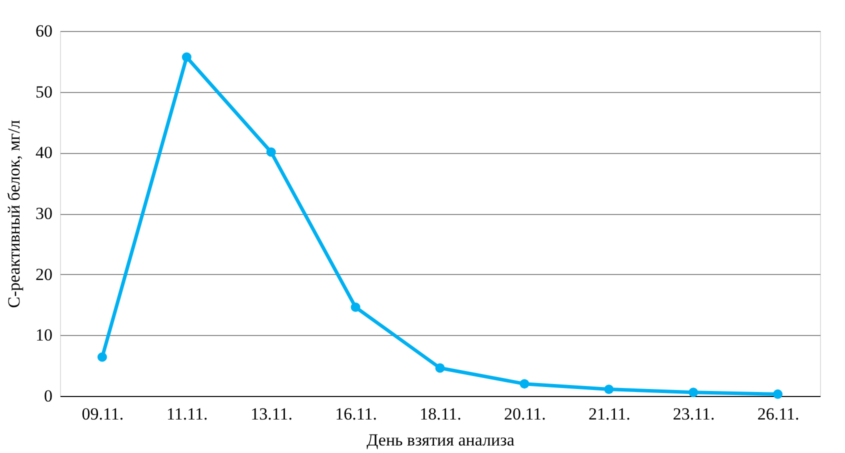 The image size is (845, 453). What do you see at coordinates (14, 214) in the screenshot?
I see `y-axis-title: С-реактивный белок, мг/л` at bounding box center [14, 214].